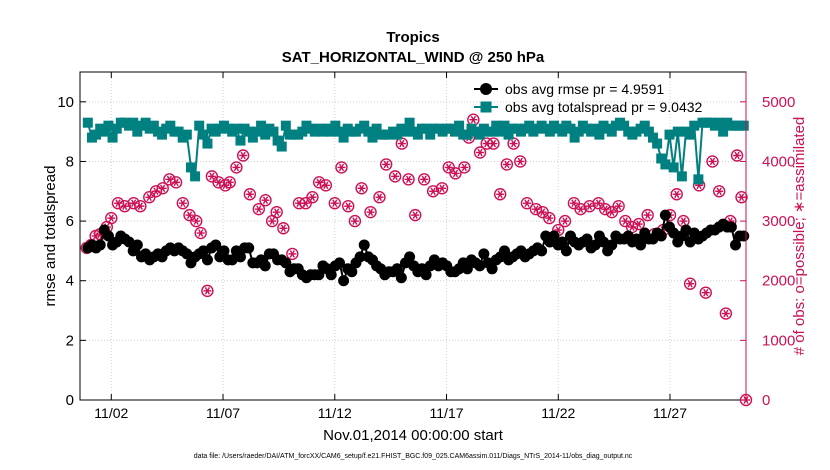 The image size is (830, 470). I want to click on x-axis-label: Nov.01,2014 00:00:00 start, so click(413, 435).